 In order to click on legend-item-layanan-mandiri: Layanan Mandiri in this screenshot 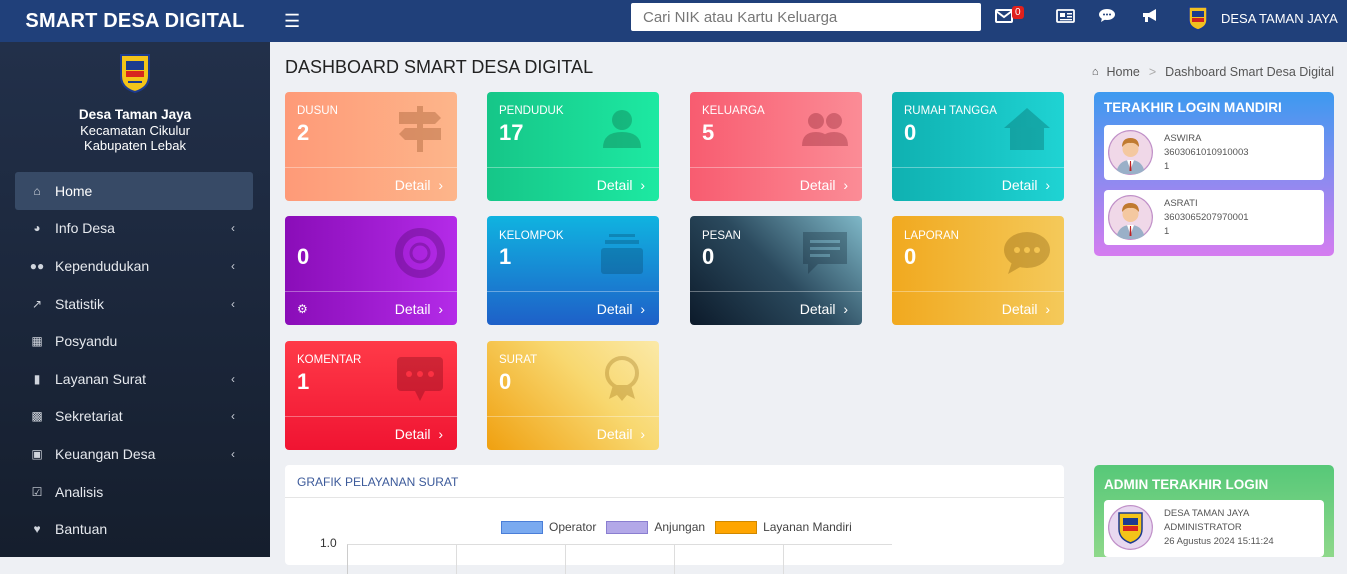, I will do `click(783, 527)`.